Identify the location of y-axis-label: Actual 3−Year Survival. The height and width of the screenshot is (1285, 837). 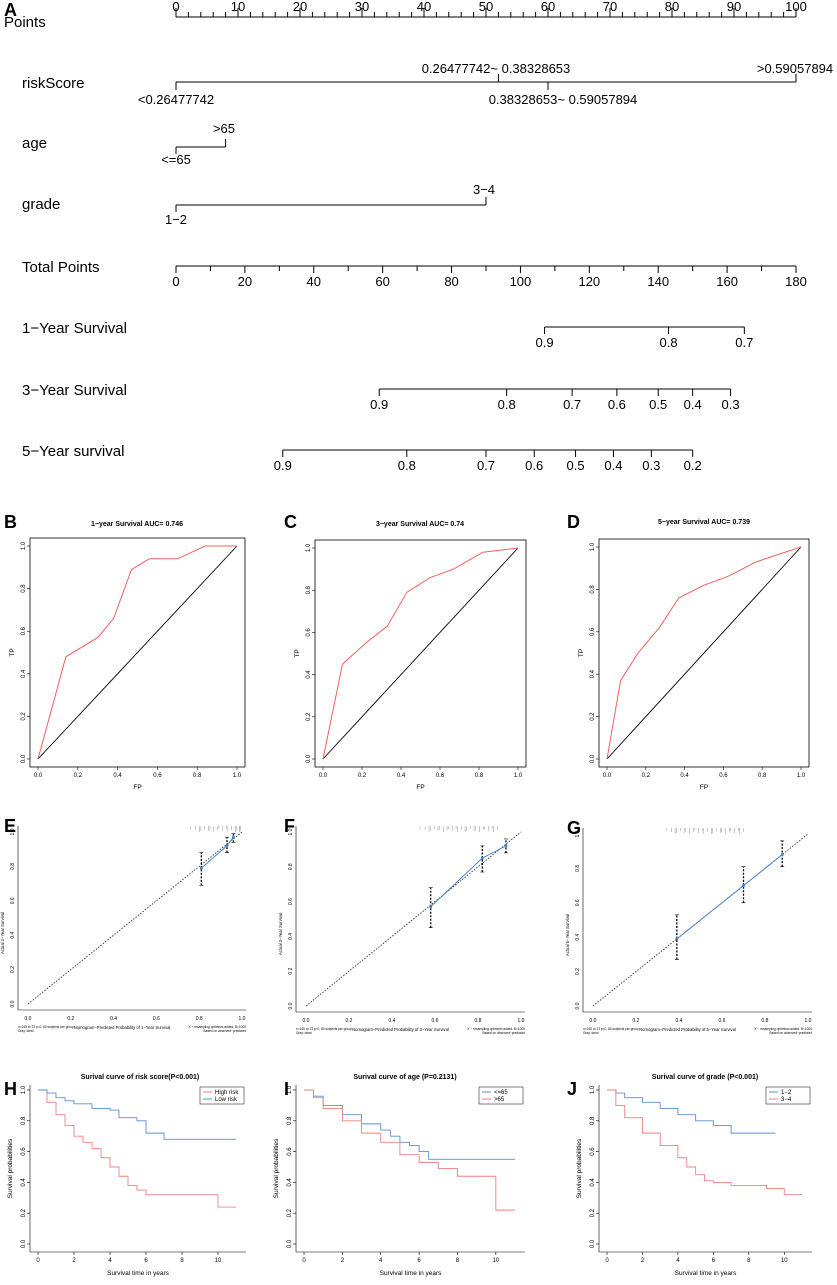
(280, 934).